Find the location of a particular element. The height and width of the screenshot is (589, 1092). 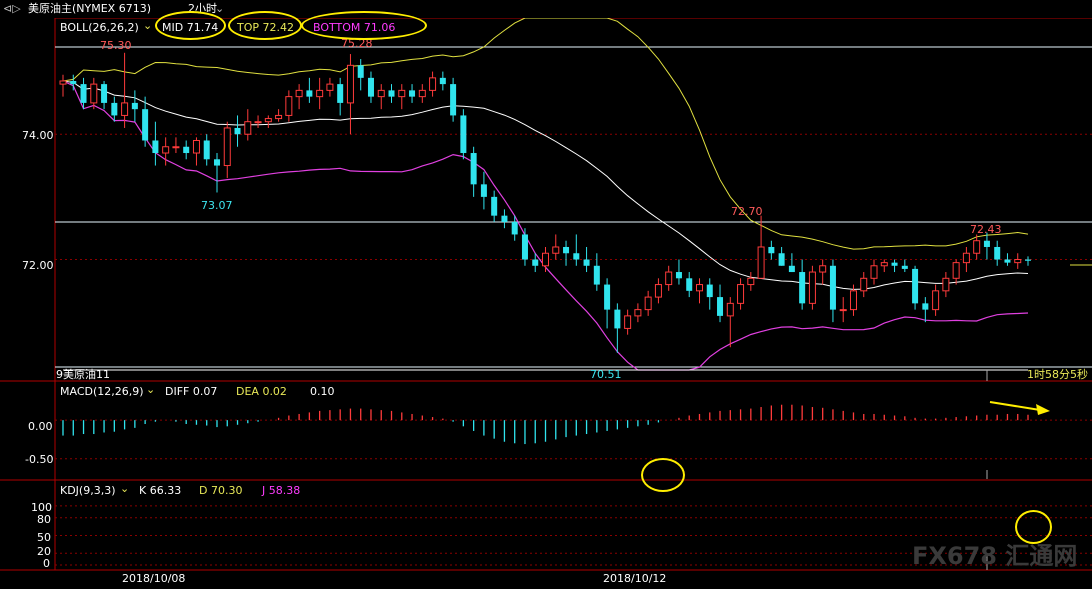

x-date-2: 2018/10/12 is located at coordinates (635, 578).